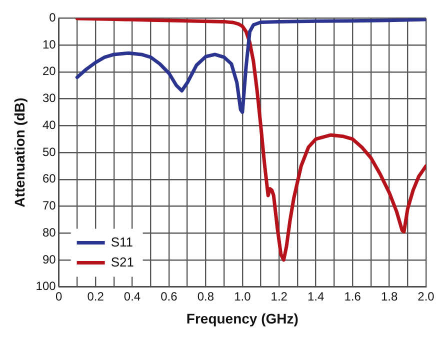 The height and width of the screenshot is (340, 446). What do you see at coordinates (52, 17) in the screenshot?
I see `y-tick-label: 0` at bounding box center [52, 17].